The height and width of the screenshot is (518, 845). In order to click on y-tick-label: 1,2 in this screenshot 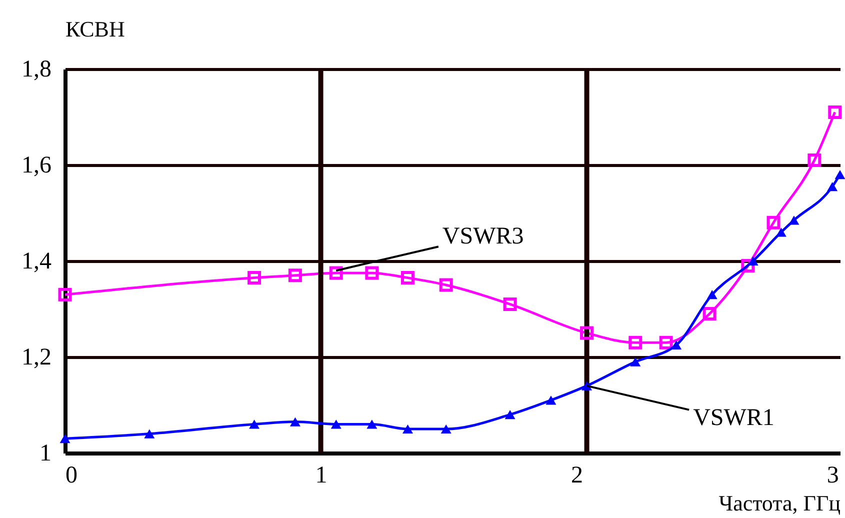, I will do `click(37, 357)`.